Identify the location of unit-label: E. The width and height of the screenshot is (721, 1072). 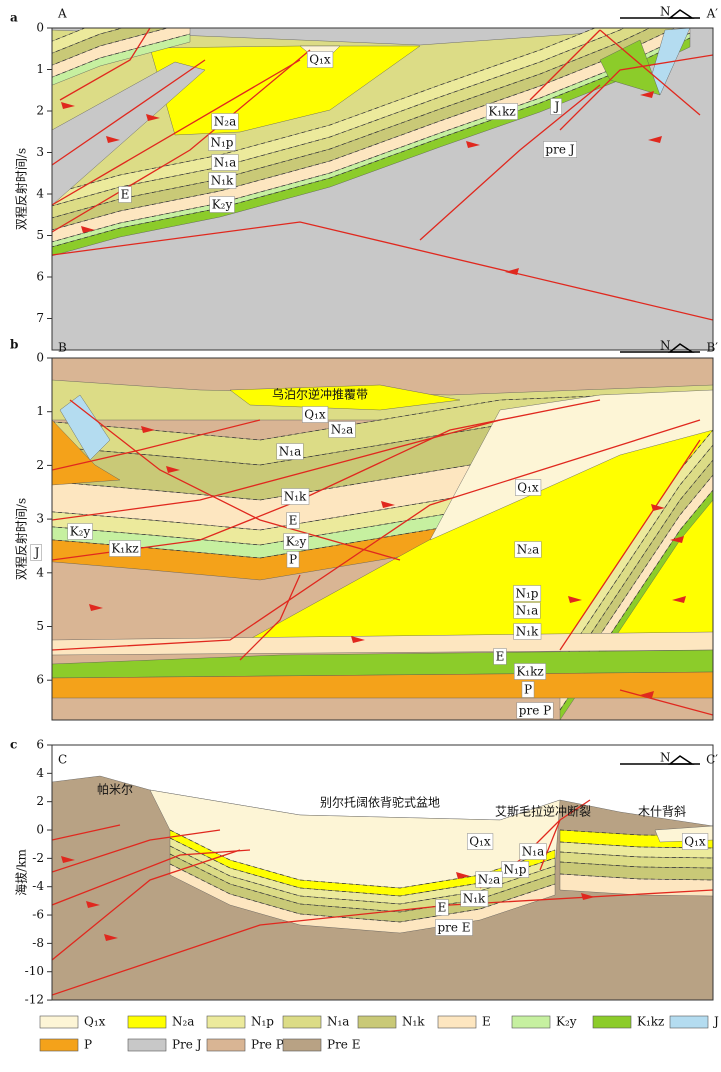
(293, 521).